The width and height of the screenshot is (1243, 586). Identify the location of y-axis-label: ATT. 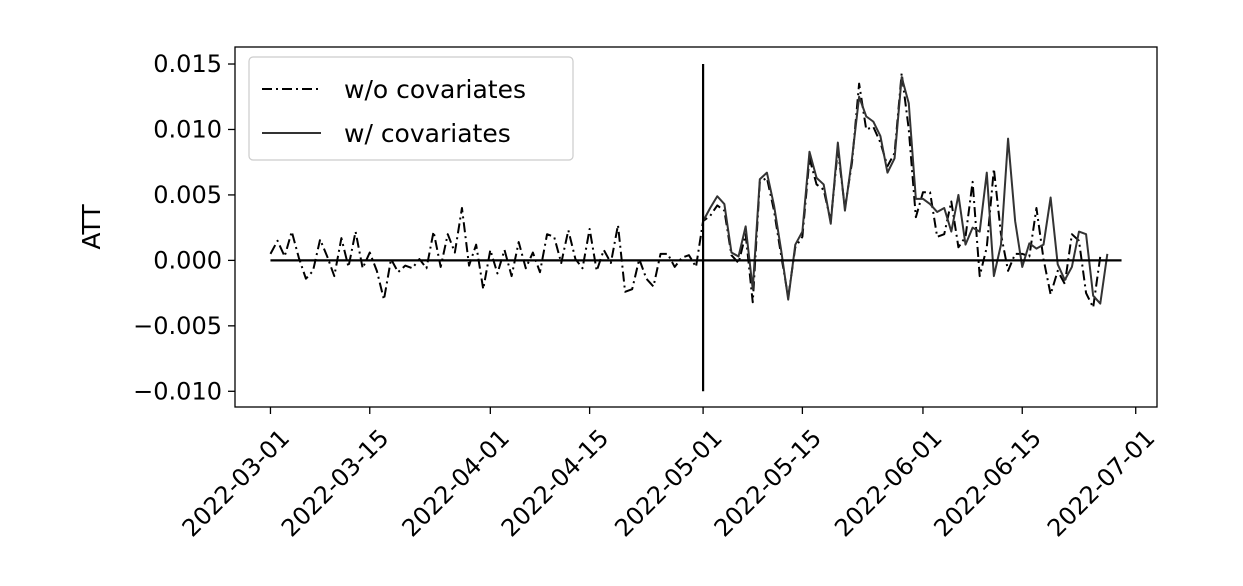
(91, 227).